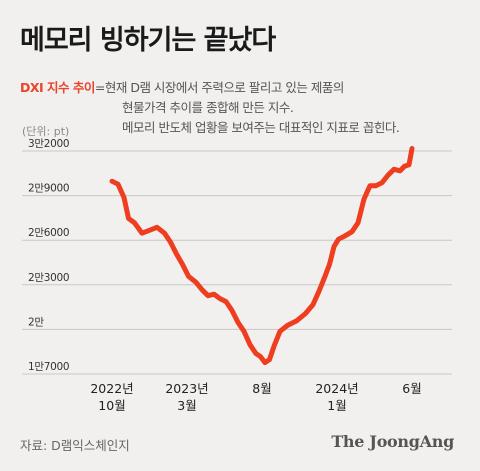  What do you see at coordinates (208, 107) in the screenshot?
I see `description-line-2: 현물가격 추이를 종합해 만든 지수.` at bounding box center [208, 107].